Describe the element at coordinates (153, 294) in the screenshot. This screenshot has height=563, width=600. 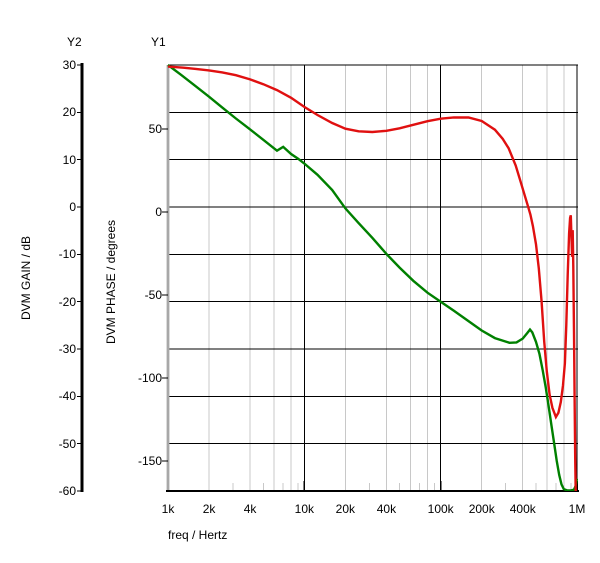
I see `phase-tick-label: -50` at that location.